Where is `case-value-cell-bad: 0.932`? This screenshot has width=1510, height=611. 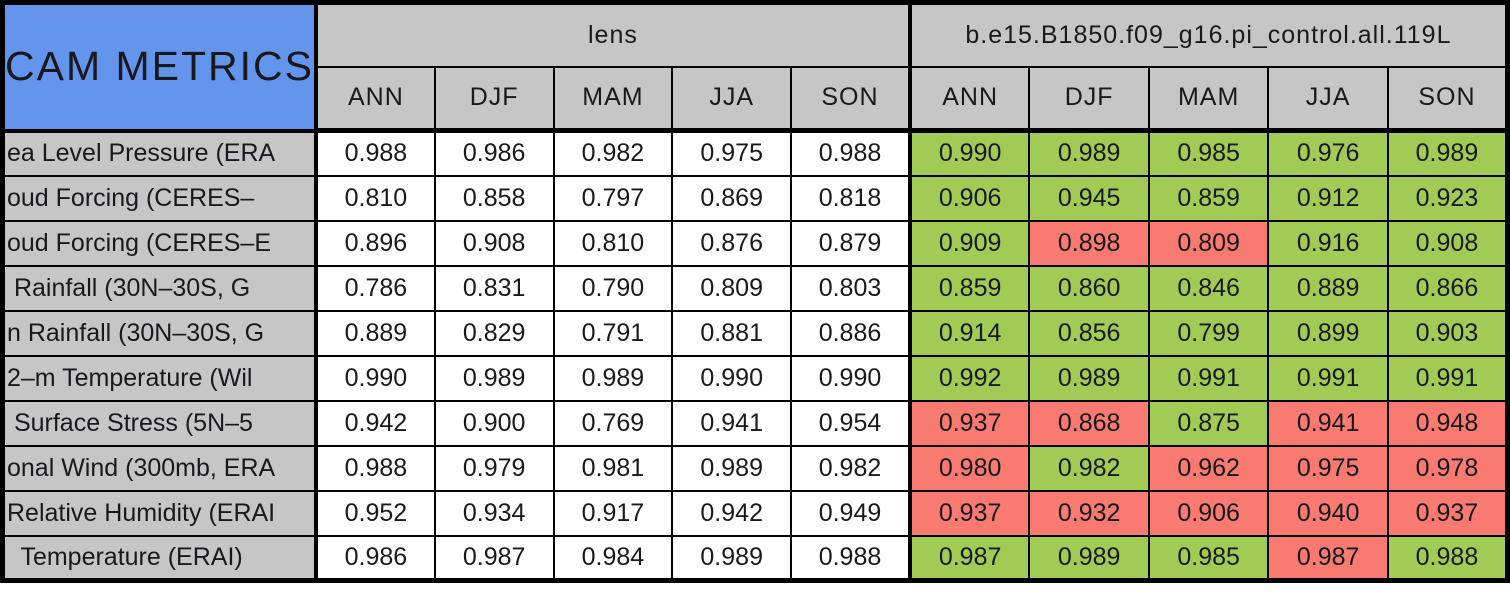 case-value-cell-bad: 0.932 is located at coordinates (1089, 513).